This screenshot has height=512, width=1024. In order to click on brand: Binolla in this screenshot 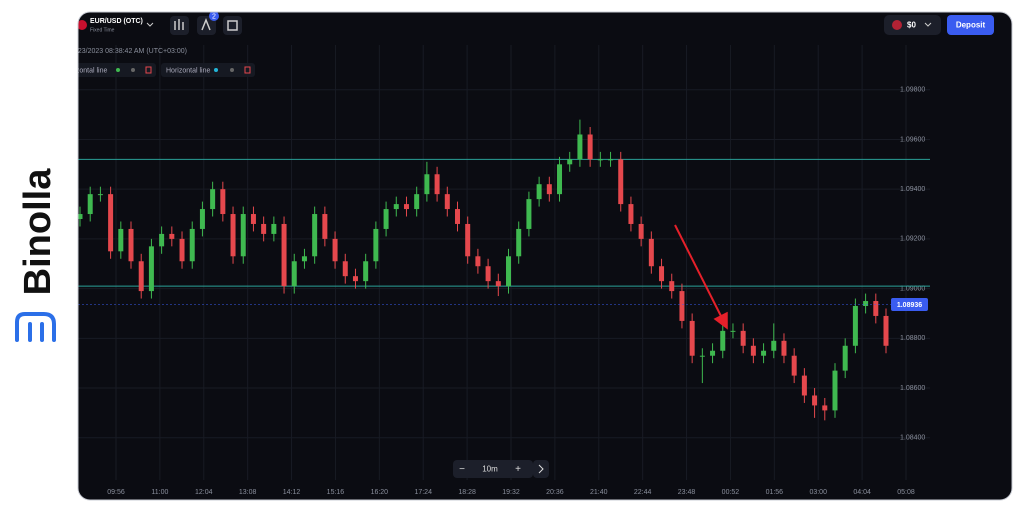, I will do `click(38, 232)`.